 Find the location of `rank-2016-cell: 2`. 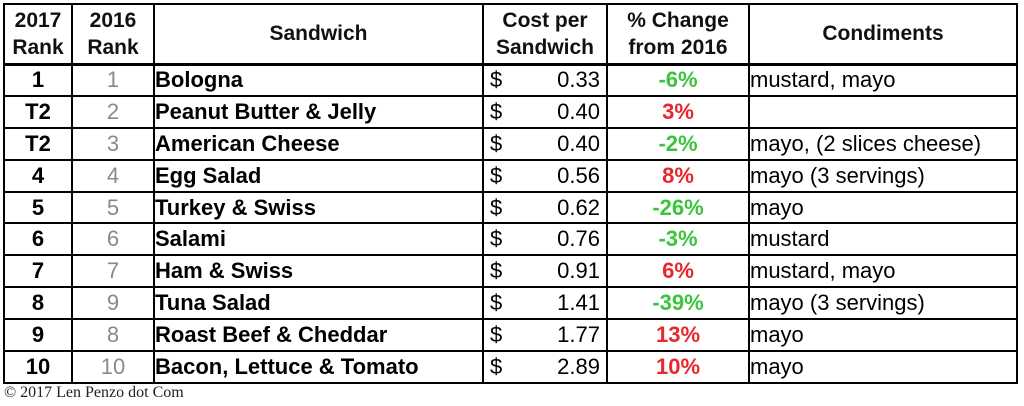

rank-2016-cell: 2 is located at coordinates (113, 111).